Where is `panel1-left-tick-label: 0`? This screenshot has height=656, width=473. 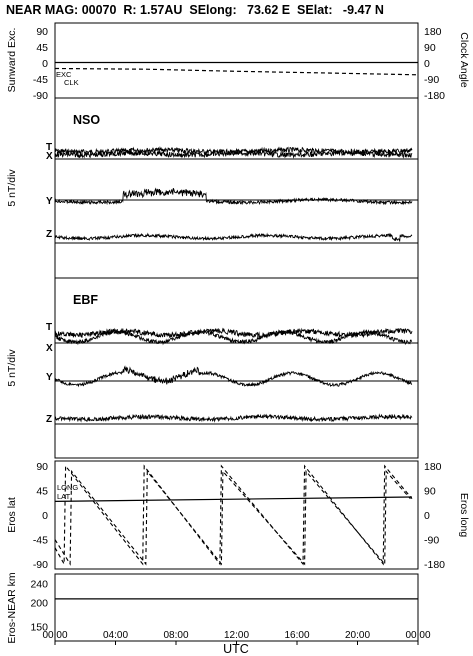
panel1-left-tick-label: 0 is located at coordinates (45, 64).